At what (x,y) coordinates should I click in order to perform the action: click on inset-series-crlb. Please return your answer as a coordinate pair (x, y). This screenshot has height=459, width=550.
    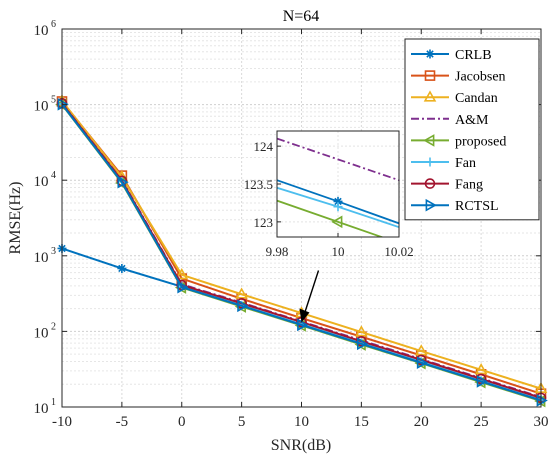
    Looking at the image, I should click on (338, 202).